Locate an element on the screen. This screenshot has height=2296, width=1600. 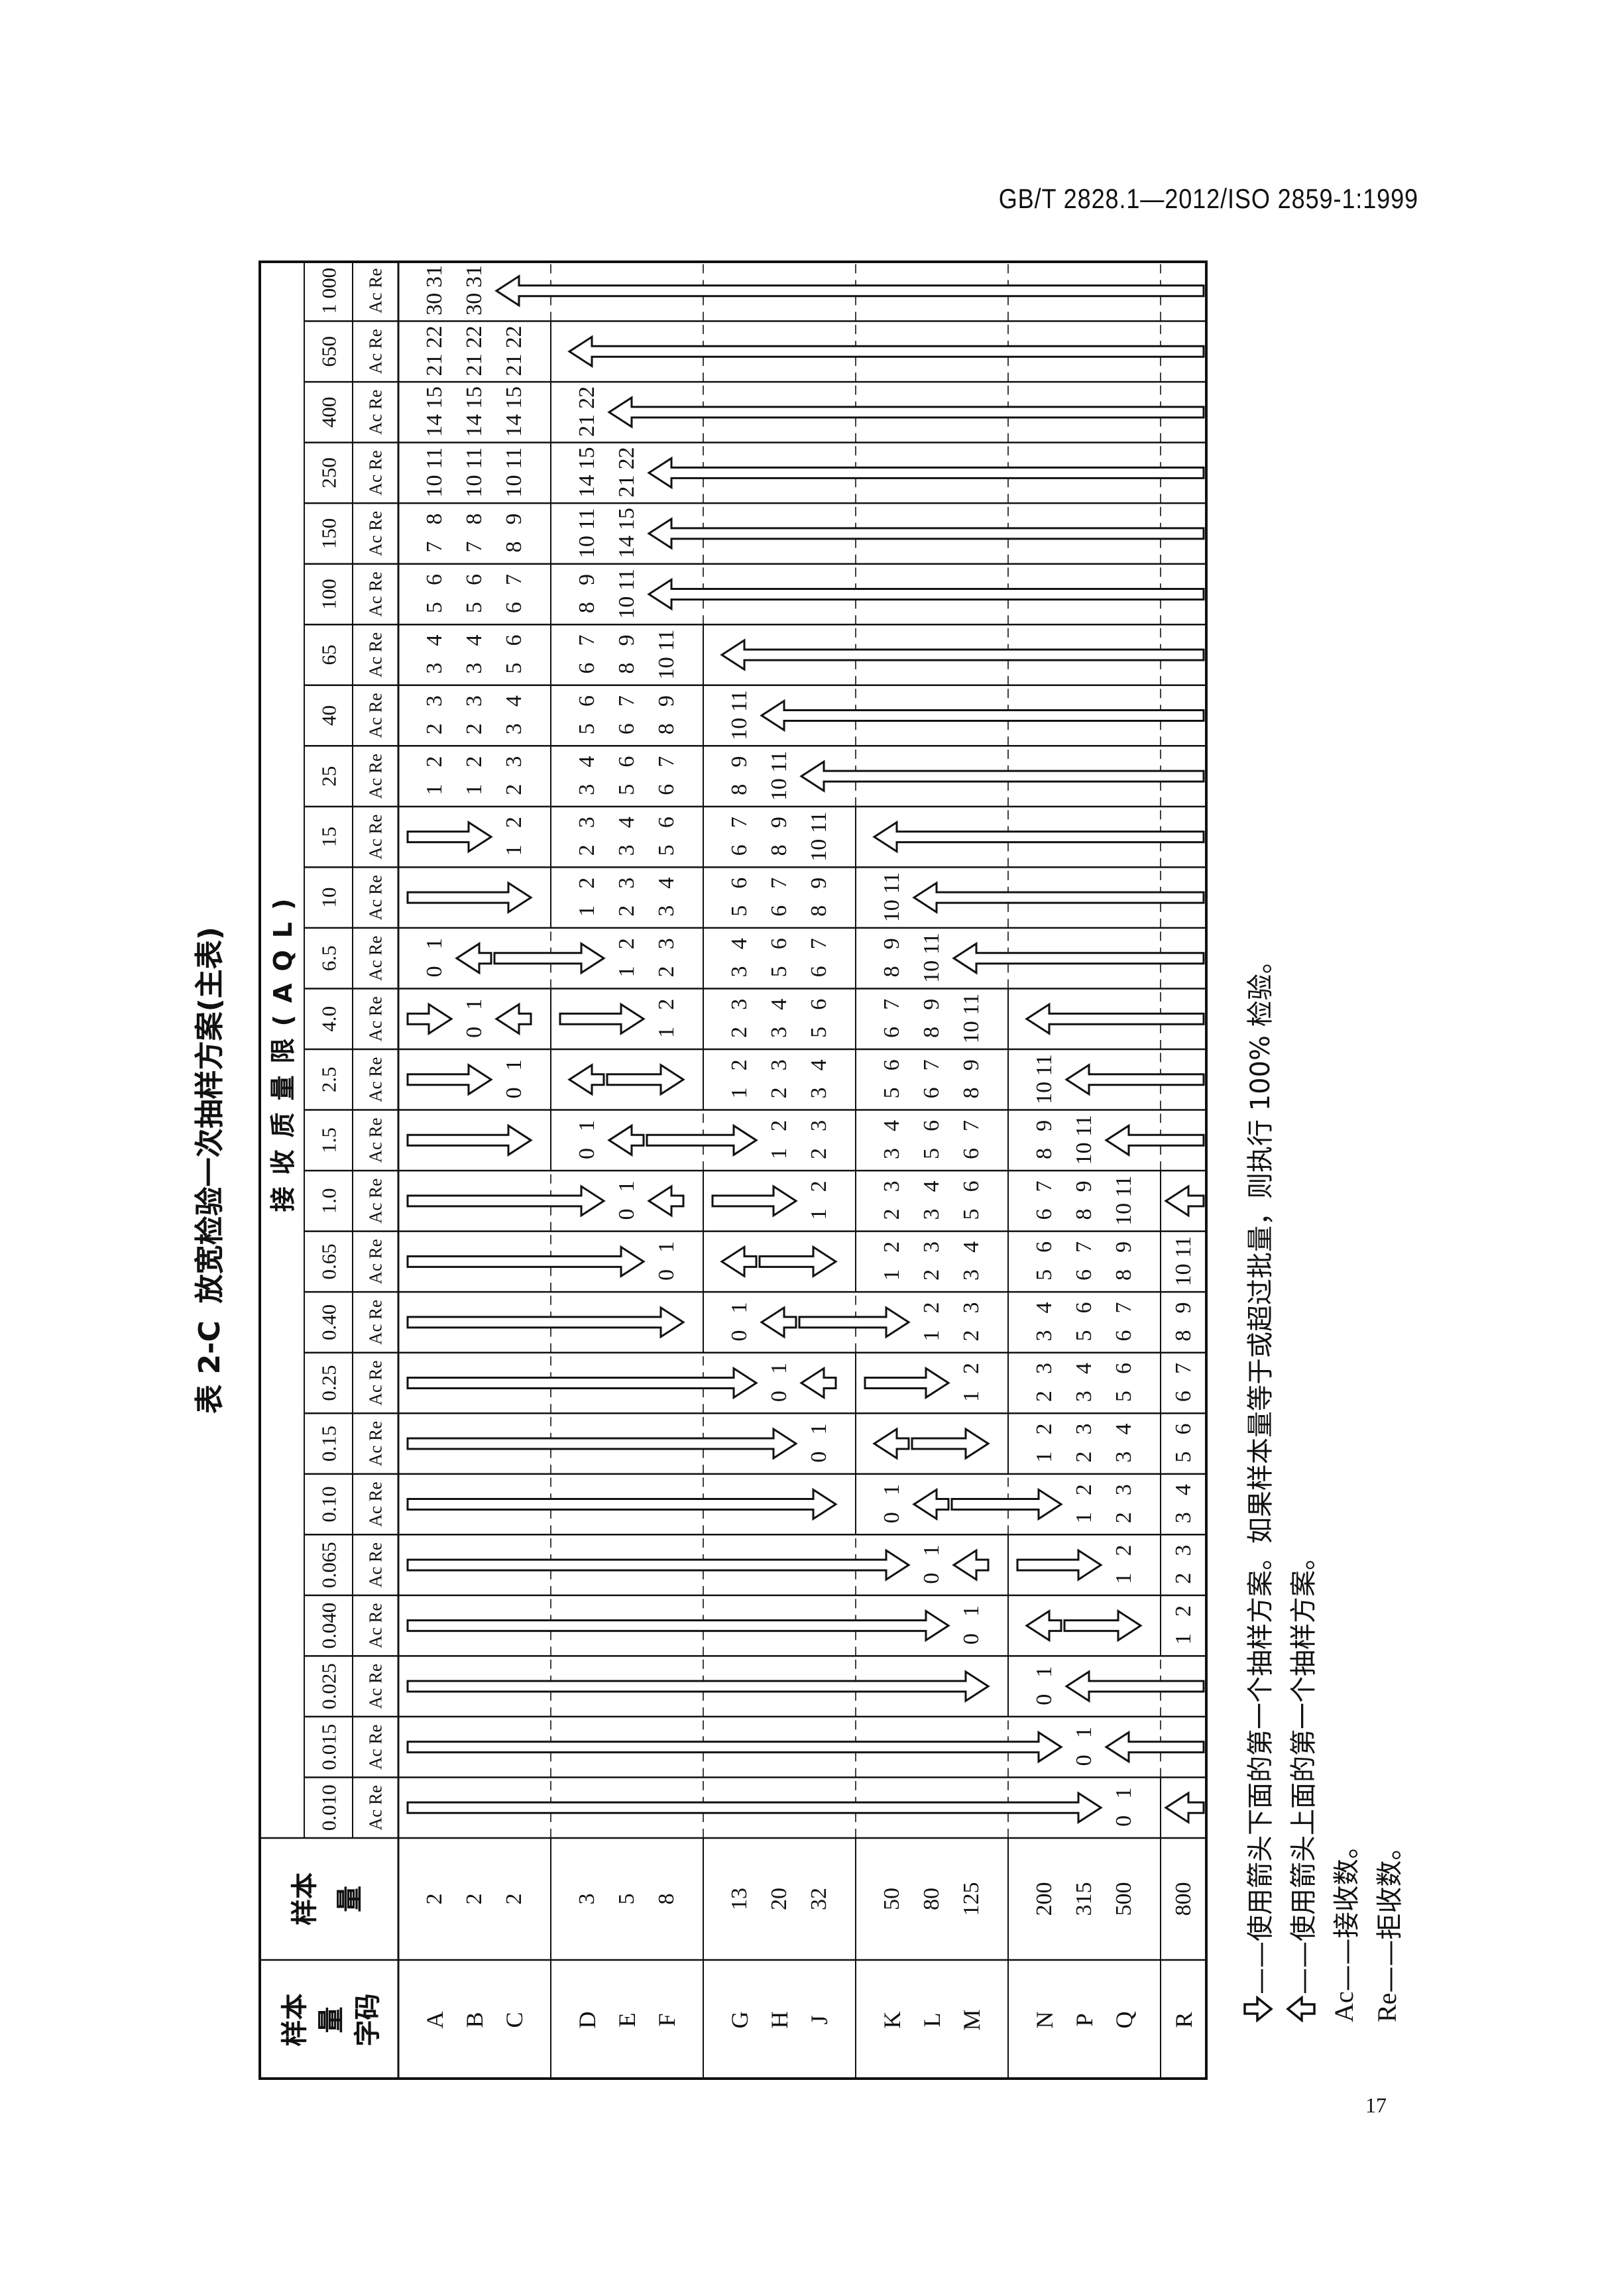
aql-header: 接收质量限(AQL) is located at coordinates (283, 1049).